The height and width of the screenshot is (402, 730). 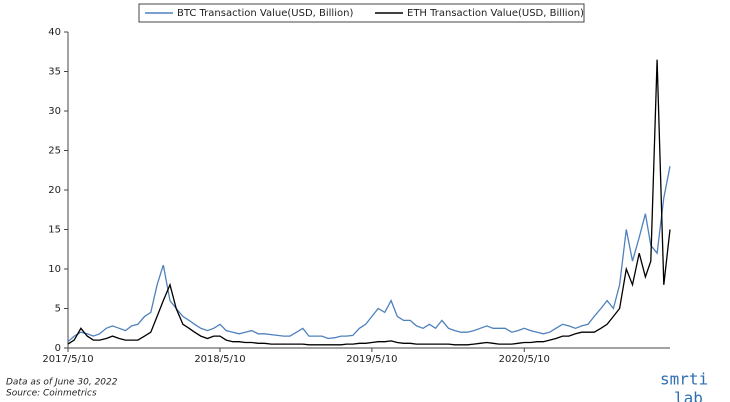 I want to click on y-tick-label: 40, so click(x=54, y=32).